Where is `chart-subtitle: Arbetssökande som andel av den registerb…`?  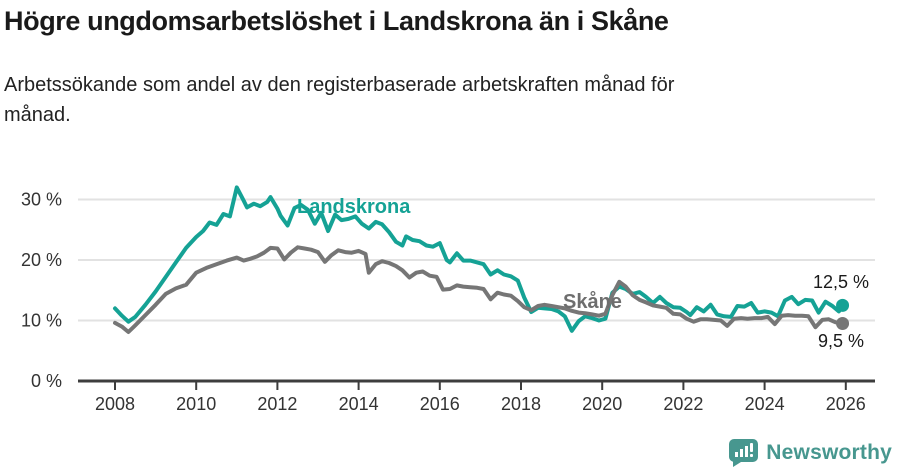
chart-subtitle: Arbetssökande som andel av den registerb… is located at coordinates (434, 100).